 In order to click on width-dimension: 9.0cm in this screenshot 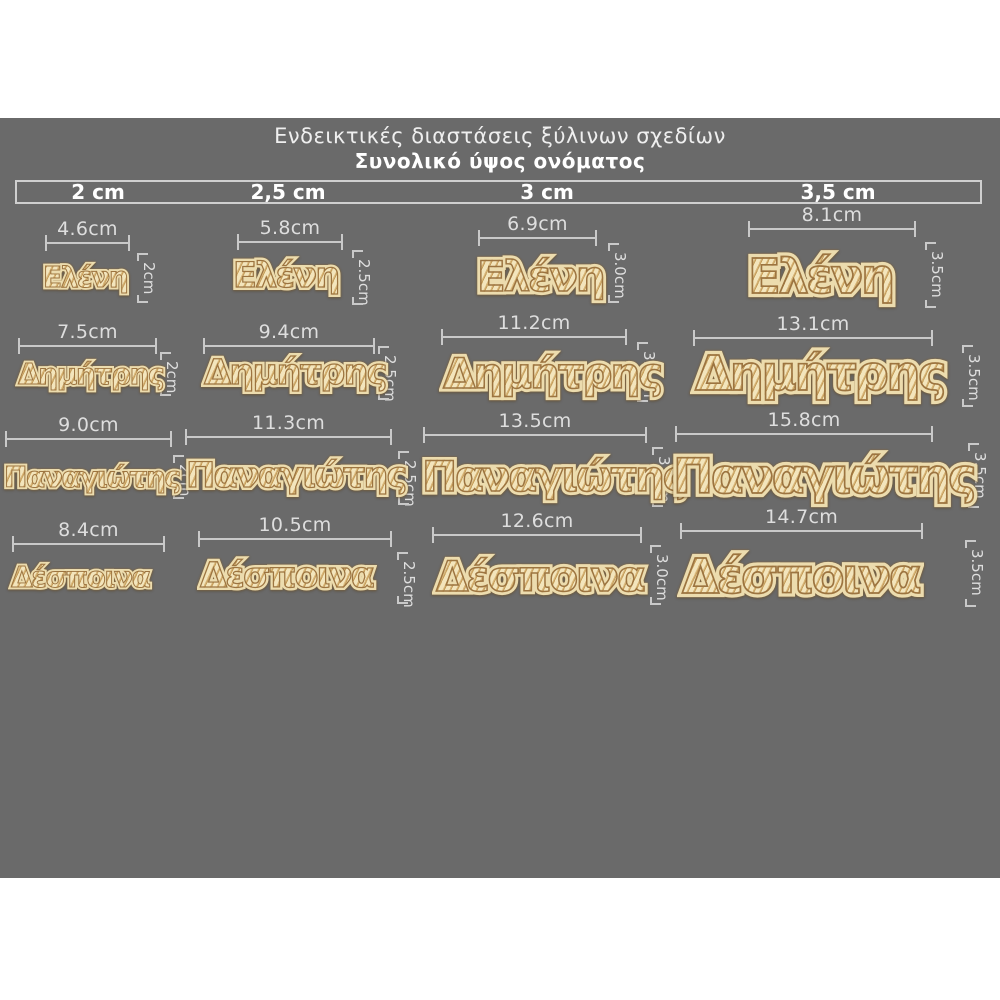, I will do `click(88, 430)`.